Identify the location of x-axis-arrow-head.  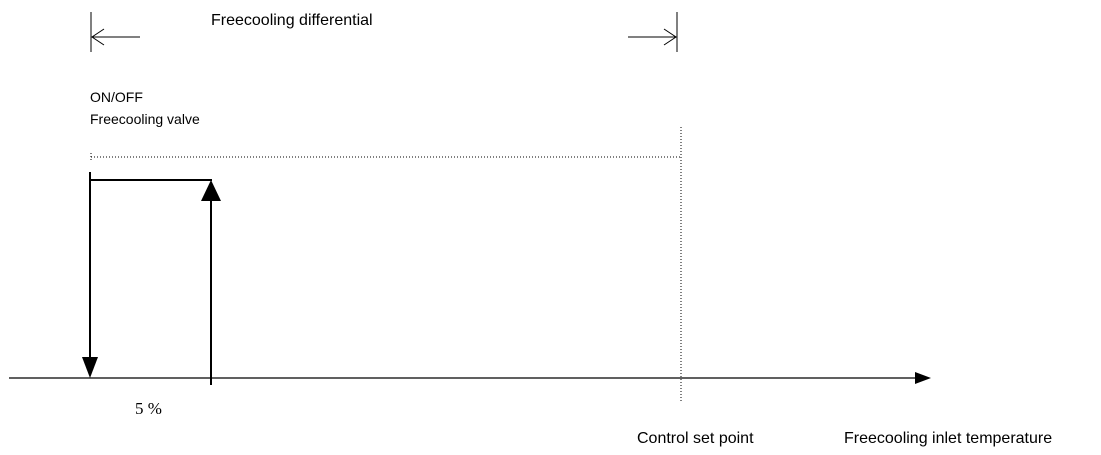
(923, 378).